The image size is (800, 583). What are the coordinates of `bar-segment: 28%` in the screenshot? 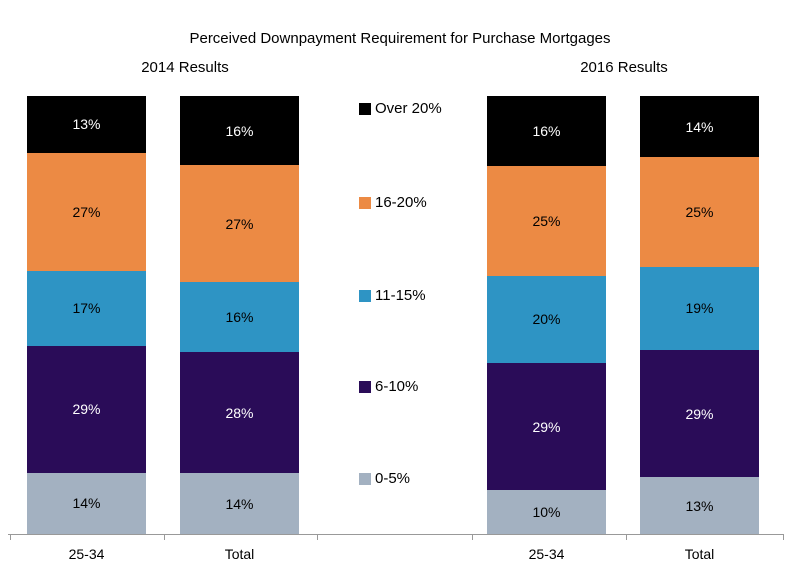 It's located at (239, 412).